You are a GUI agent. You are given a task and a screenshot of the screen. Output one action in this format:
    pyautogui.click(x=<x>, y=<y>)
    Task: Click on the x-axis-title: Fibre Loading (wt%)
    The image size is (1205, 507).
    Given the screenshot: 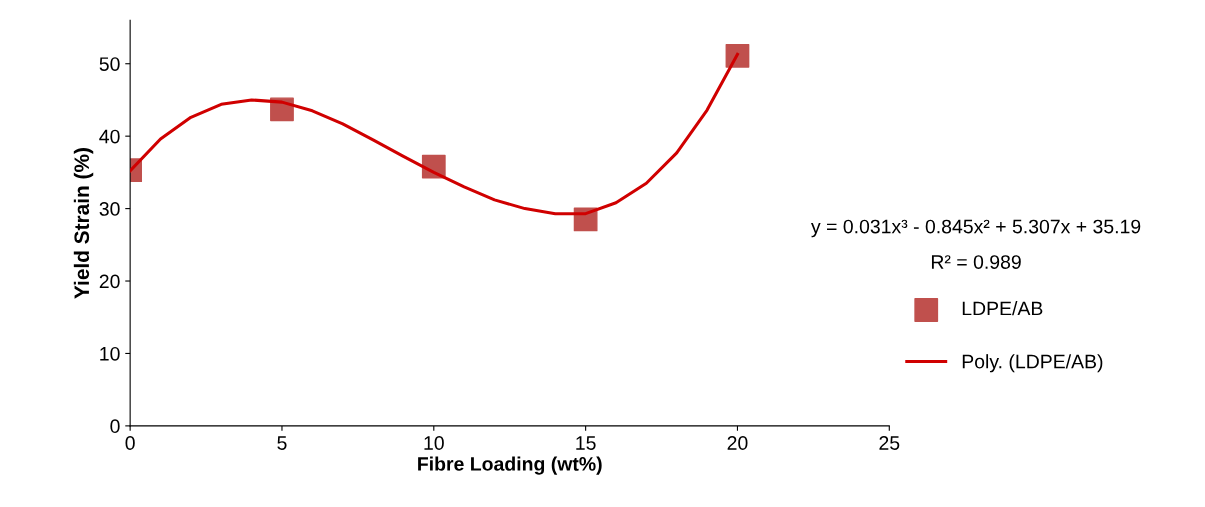 What is the action you would take?
    pyautogui.click(x=510, y=465)
    